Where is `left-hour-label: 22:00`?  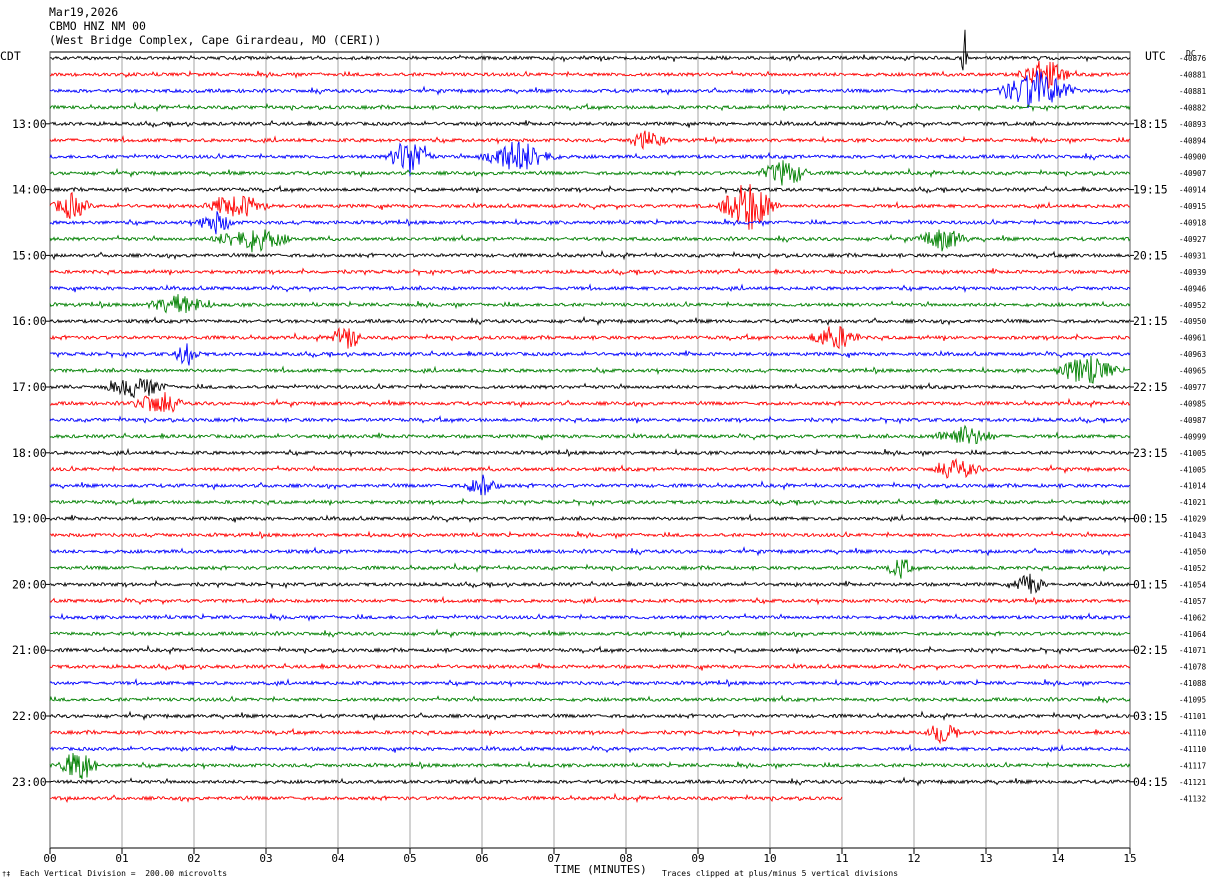 left-hour-label: 22:00 is located at coordinates (29, 716).